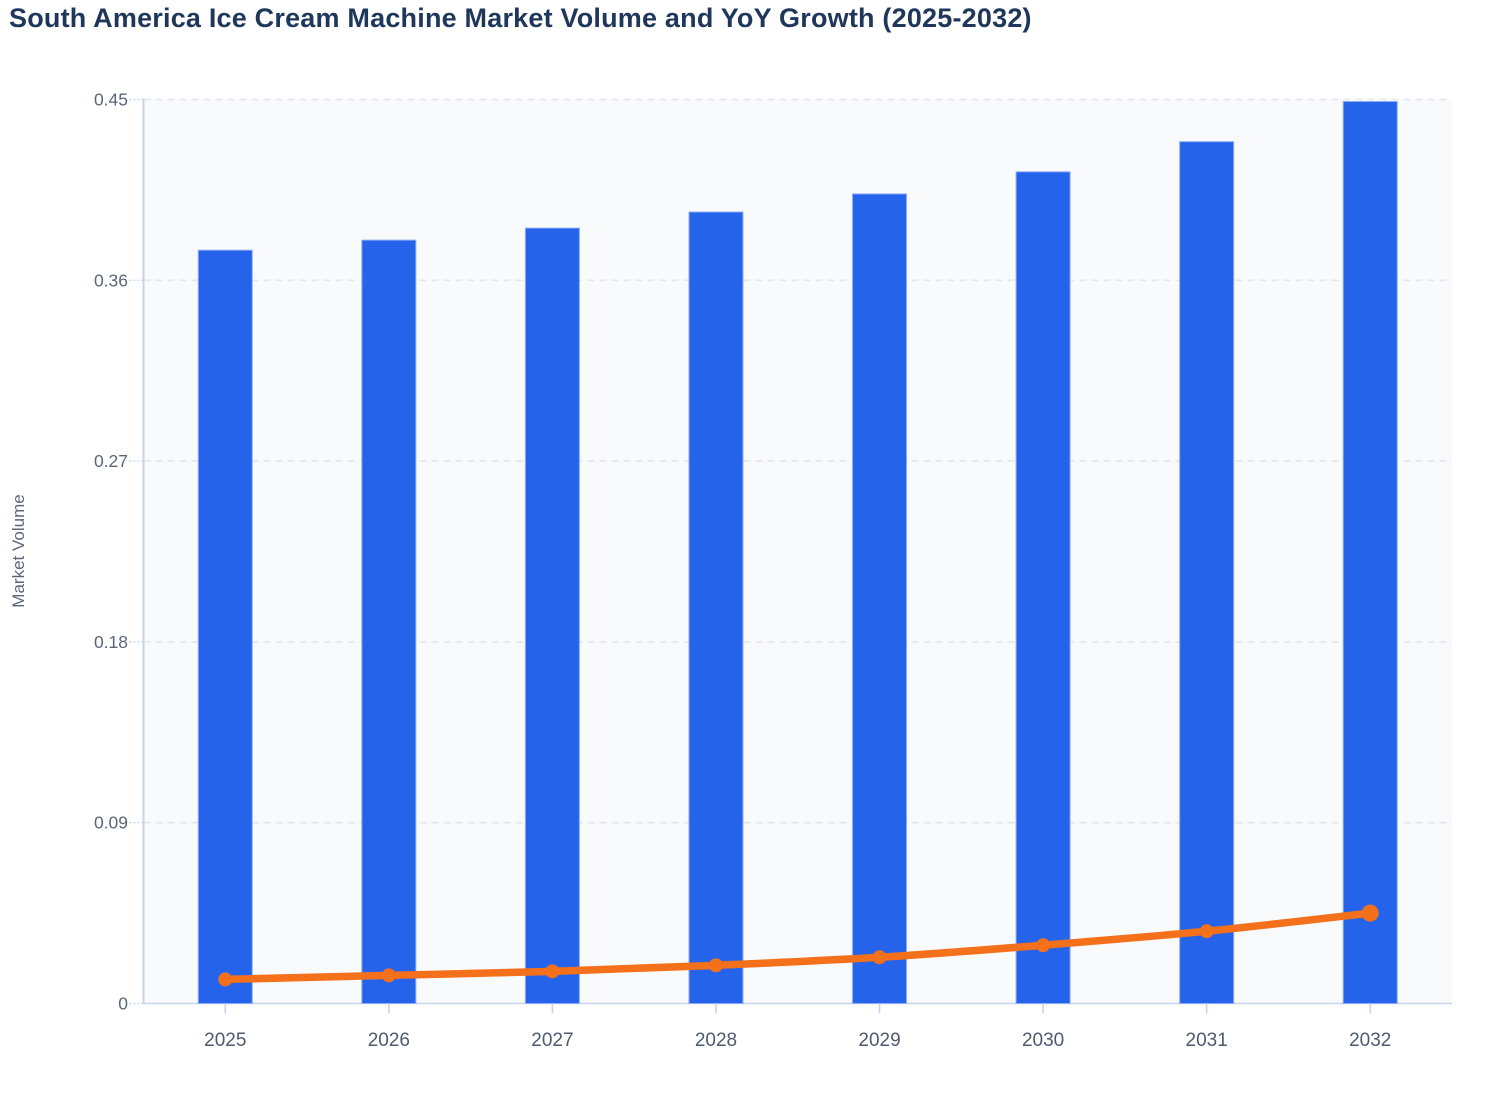  What do you see at coordinates (389, 1040) in the screenshot?
I see `x-category-label: 2026` at bounding box center [389, 1040].